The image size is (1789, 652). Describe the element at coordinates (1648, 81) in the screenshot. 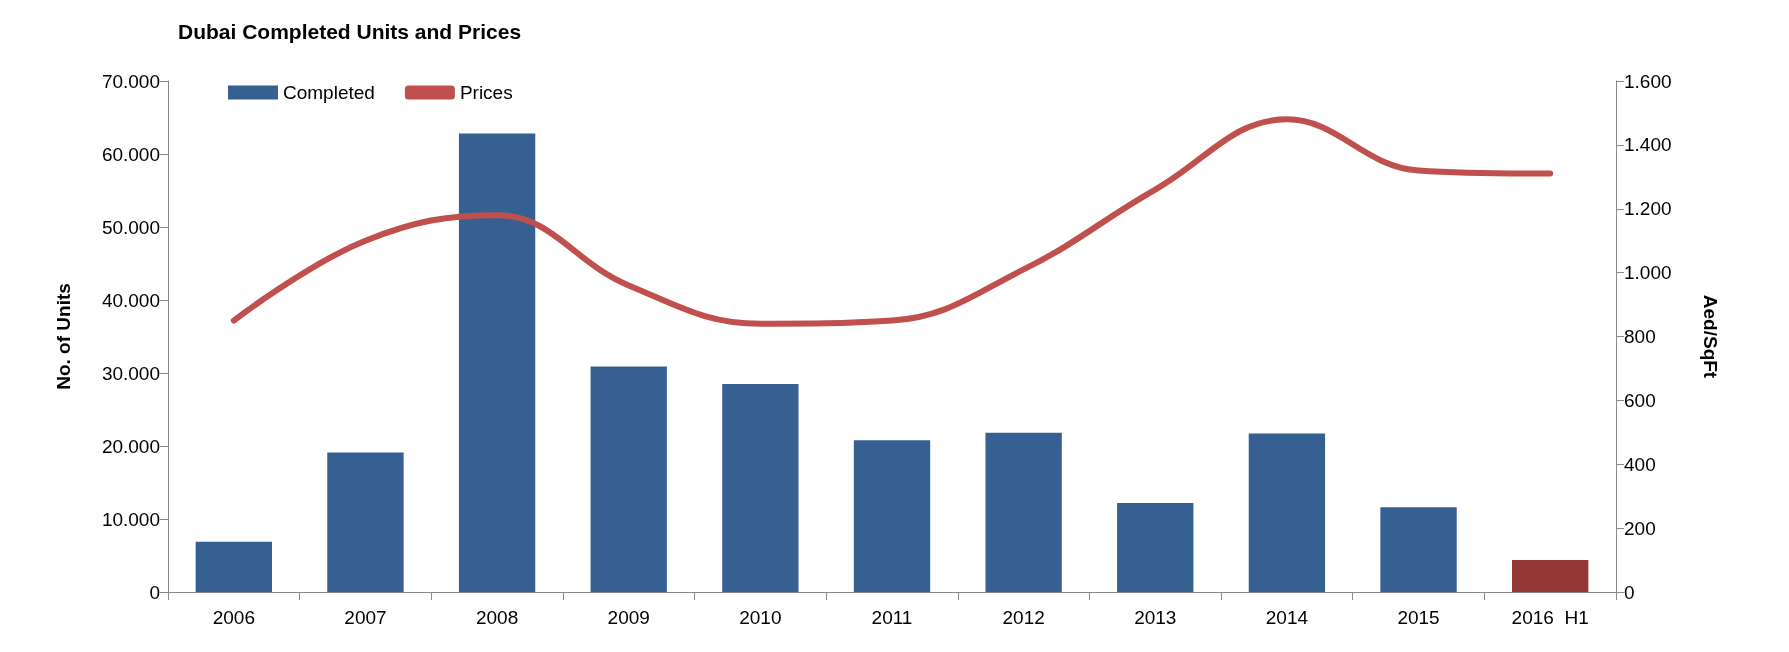

I see `y2-tick-label: 1.600` at that location.